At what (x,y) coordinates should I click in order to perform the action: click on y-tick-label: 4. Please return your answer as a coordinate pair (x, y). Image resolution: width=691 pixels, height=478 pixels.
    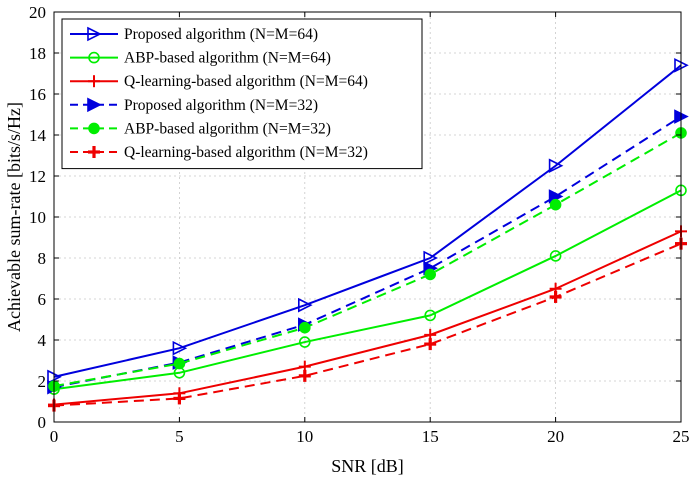
    Looking at the image, I should click on (42, 340).